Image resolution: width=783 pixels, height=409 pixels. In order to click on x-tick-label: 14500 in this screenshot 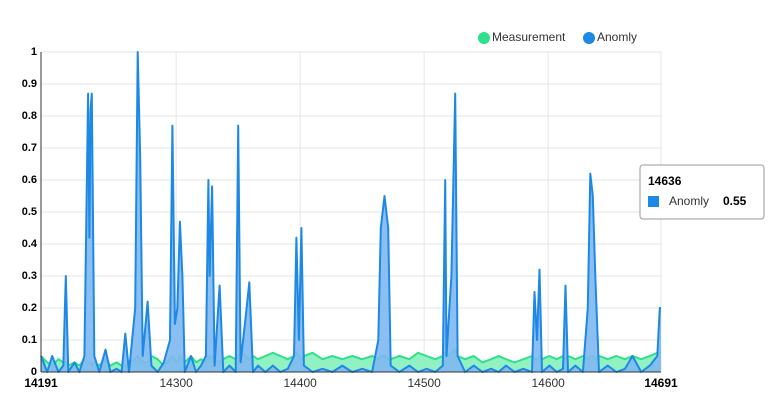, I will do `click(424, 383)`.